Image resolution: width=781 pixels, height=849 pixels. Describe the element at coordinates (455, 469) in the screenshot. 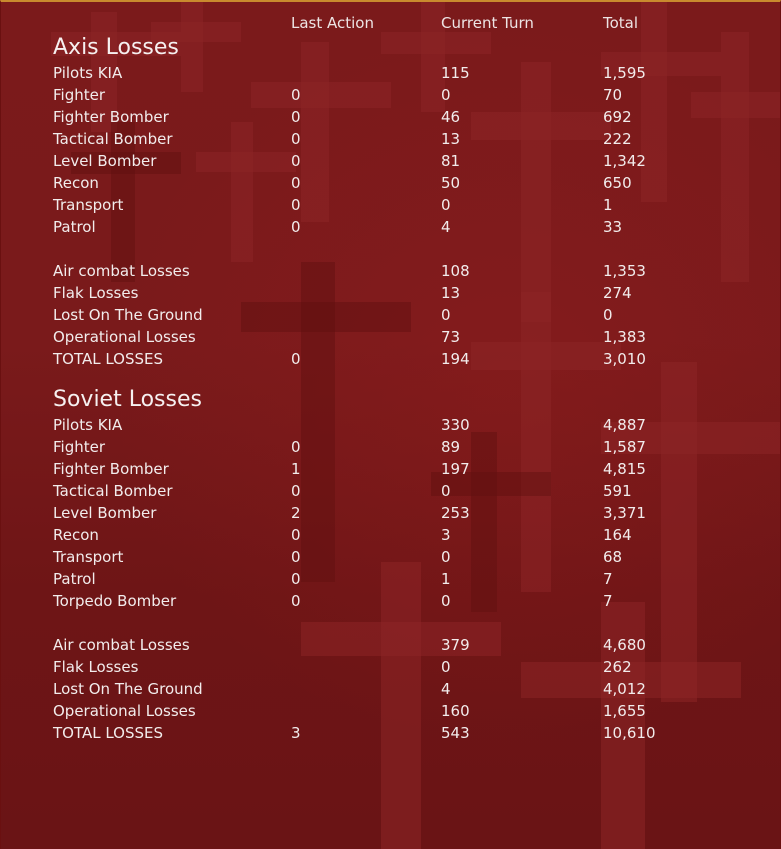

I see `soviet-current-value: 197` at that location.